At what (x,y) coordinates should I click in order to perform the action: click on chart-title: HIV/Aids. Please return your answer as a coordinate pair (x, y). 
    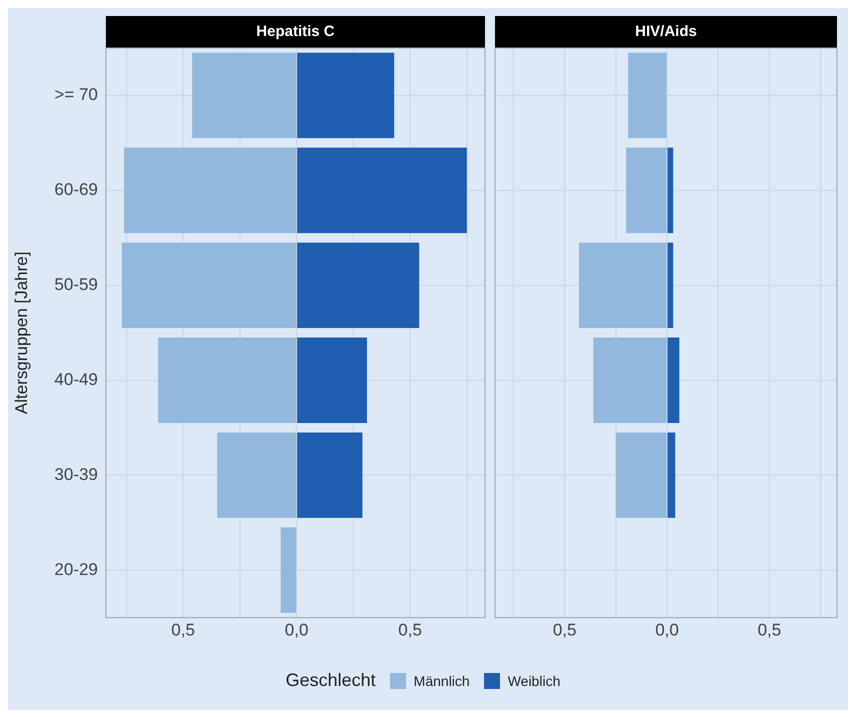
    Looking at the image, I should click on (666, 31).